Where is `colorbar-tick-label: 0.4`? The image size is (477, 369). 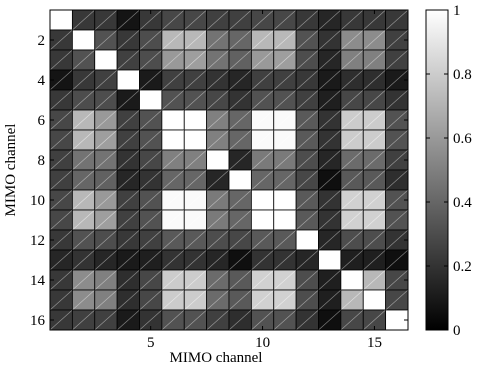 colorbar-tick-label: 0.4 is located at coordinates (462, 203).